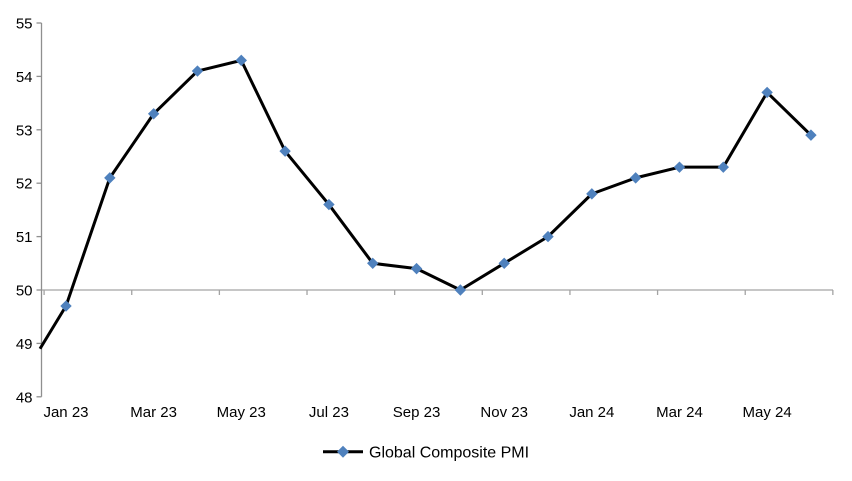 The width and height of the screenshot is (852, 481). I want to click on y-tick-label: 51, so click(24, 237).